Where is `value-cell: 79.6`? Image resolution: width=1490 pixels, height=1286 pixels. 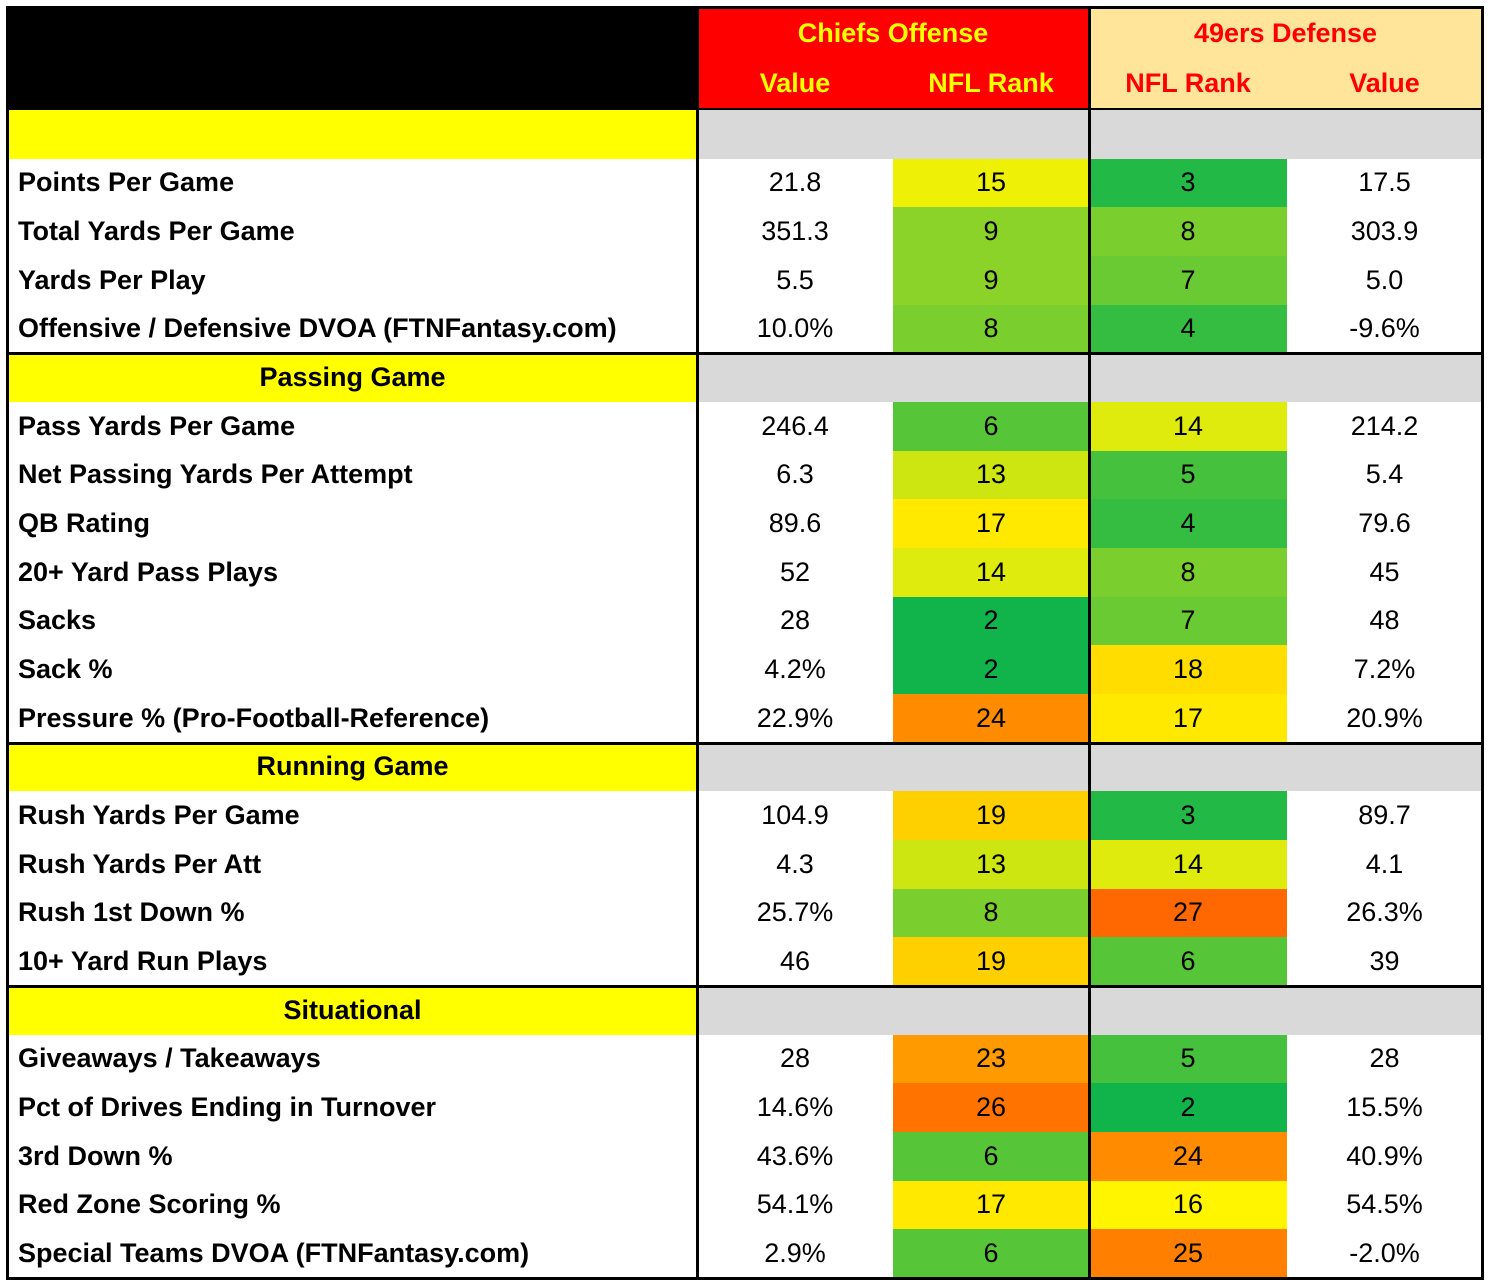 value-cell: 79.6 is located at coordinates (1384, 523).